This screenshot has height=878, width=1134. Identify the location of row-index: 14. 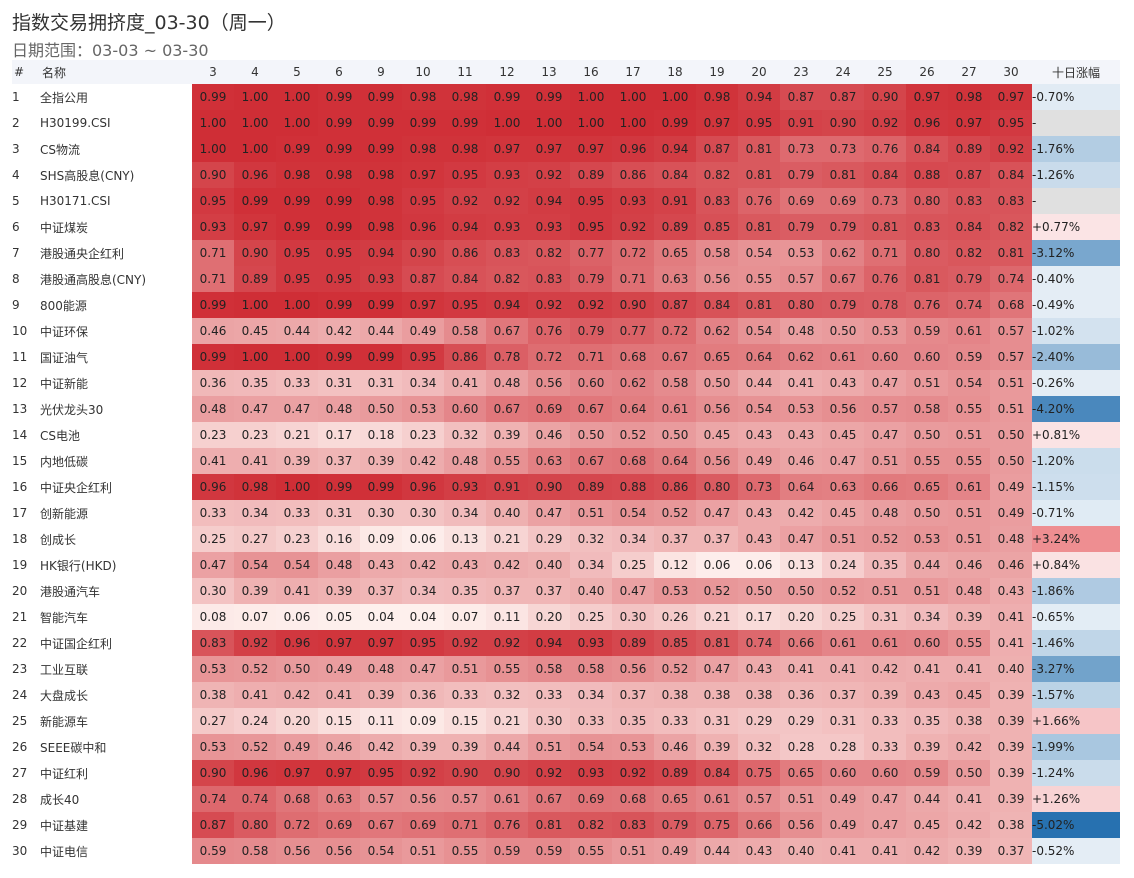
(26, 435).